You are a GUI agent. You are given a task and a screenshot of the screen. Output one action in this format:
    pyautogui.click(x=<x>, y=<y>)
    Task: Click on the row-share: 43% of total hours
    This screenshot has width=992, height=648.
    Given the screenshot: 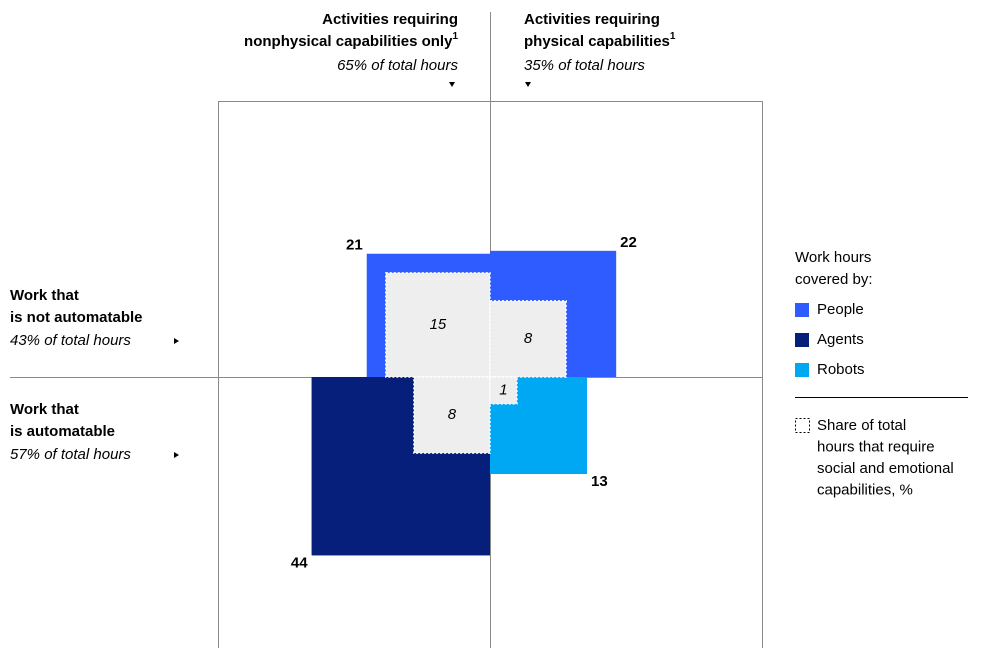 What is the action you would take?
    pyautogui.click(x=70, y=340)
    